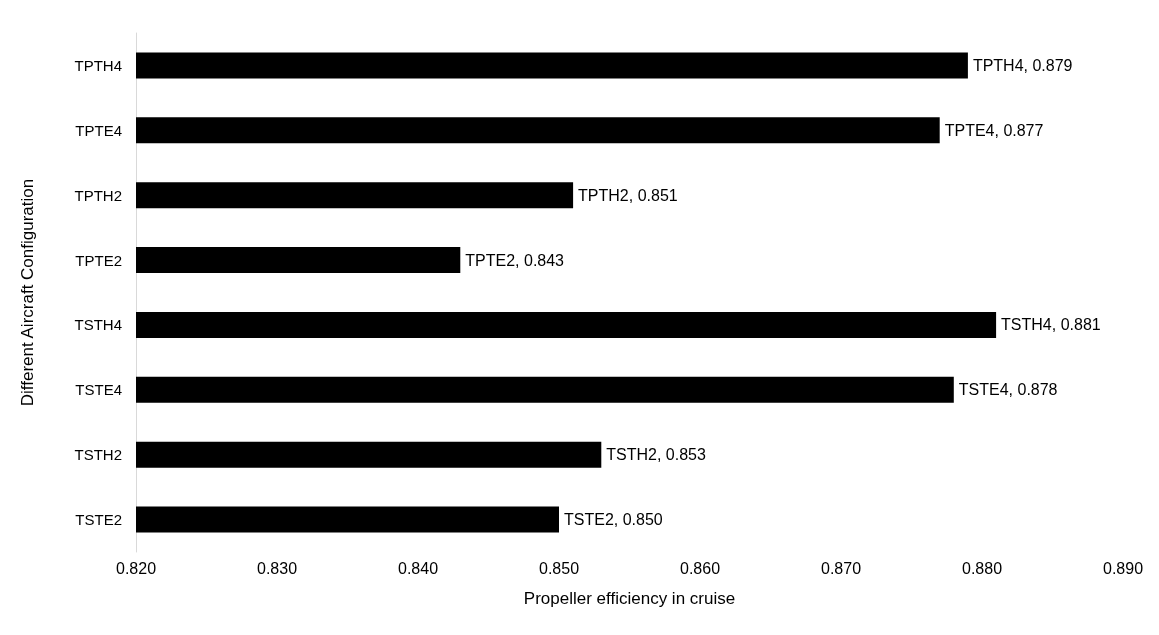 The width and height of the screenshot is (1159, 635). What do you see at coordinates (98, 455) in the screenshot?
I see `y-tick-label: TSTH2` at bounding box center [98, 455].